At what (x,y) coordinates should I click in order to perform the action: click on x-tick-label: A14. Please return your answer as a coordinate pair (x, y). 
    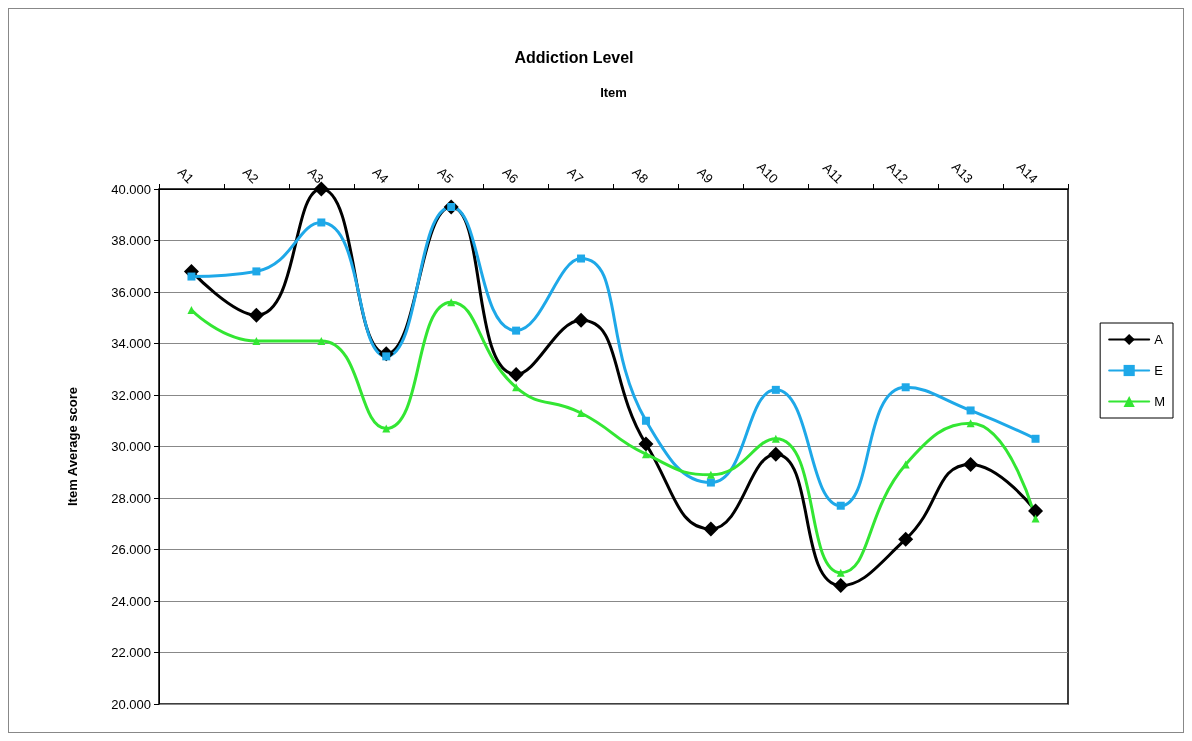
    Looking at the image, I should click on (1027, 173).